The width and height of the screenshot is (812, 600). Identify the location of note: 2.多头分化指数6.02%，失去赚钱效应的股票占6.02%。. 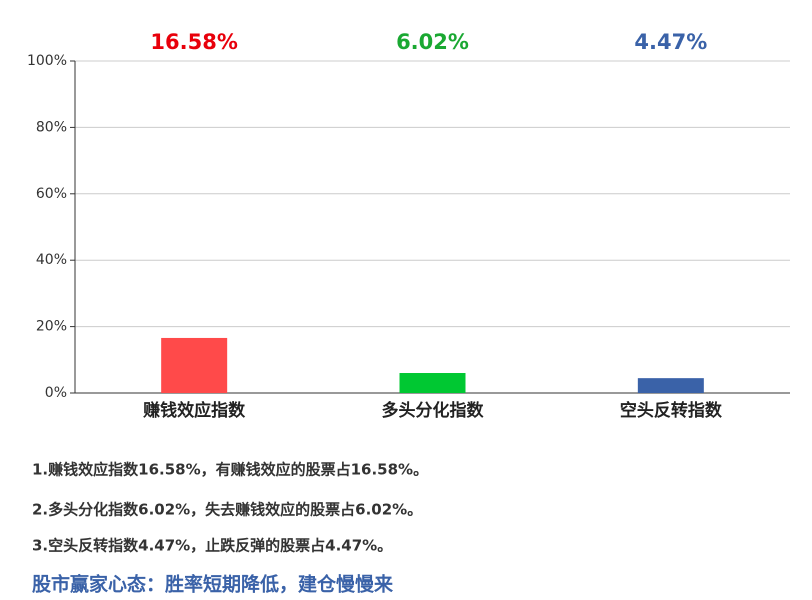
(227, 510).